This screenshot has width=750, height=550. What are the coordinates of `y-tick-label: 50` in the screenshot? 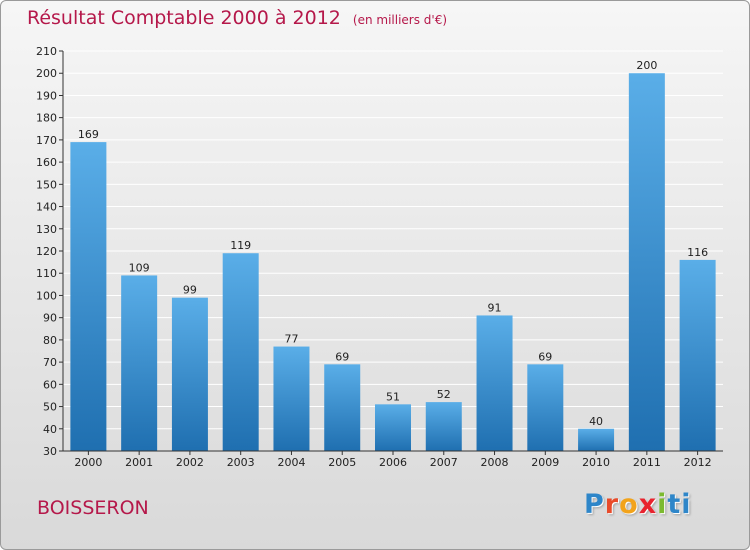 It's located at (50, 407).